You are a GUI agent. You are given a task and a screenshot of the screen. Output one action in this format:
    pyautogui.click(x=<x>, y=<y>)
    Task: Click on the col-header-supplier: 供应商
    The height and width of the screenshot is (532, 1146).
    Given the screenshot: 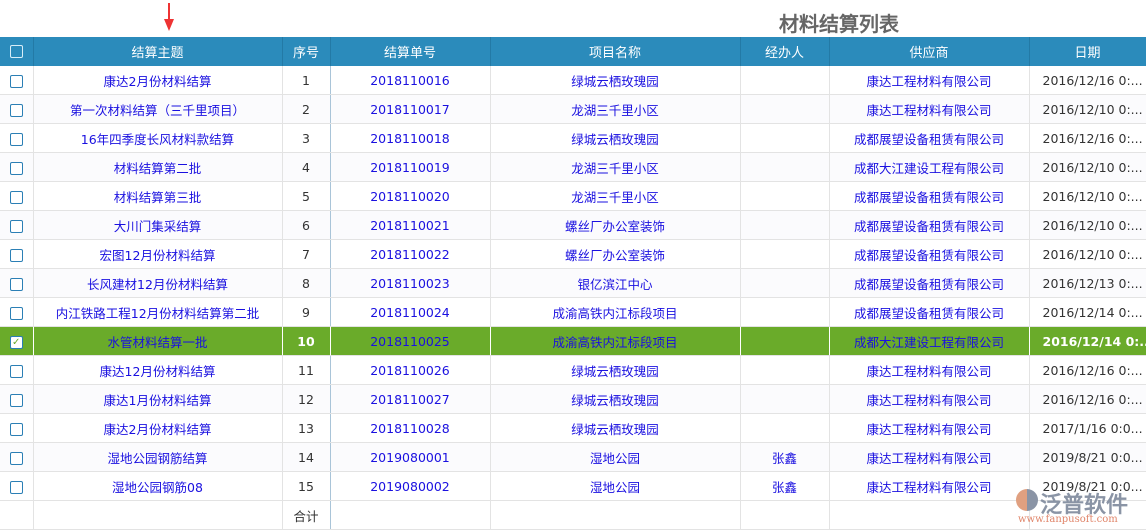 What is the action you would take?
    pyautogui.click(x=929, y=51)
    